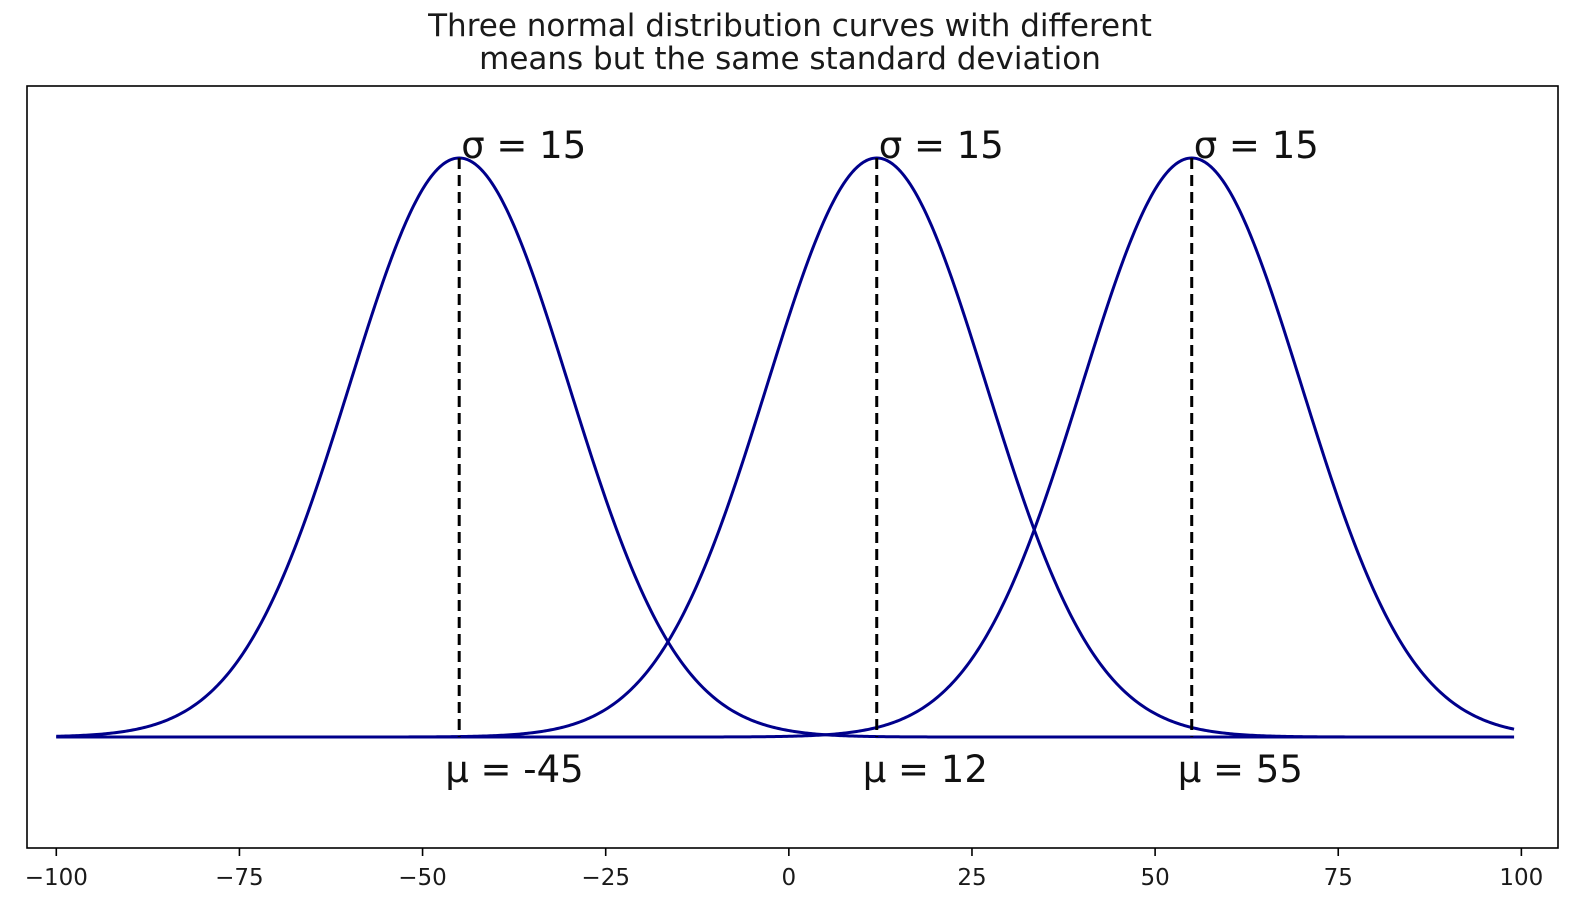 This screenshot has height=916, width=1588. What do you see at coordinates (1154, 878) in the screenshot?
I see `x-tick-label-6: 50` at bounding box center [1154, 878].